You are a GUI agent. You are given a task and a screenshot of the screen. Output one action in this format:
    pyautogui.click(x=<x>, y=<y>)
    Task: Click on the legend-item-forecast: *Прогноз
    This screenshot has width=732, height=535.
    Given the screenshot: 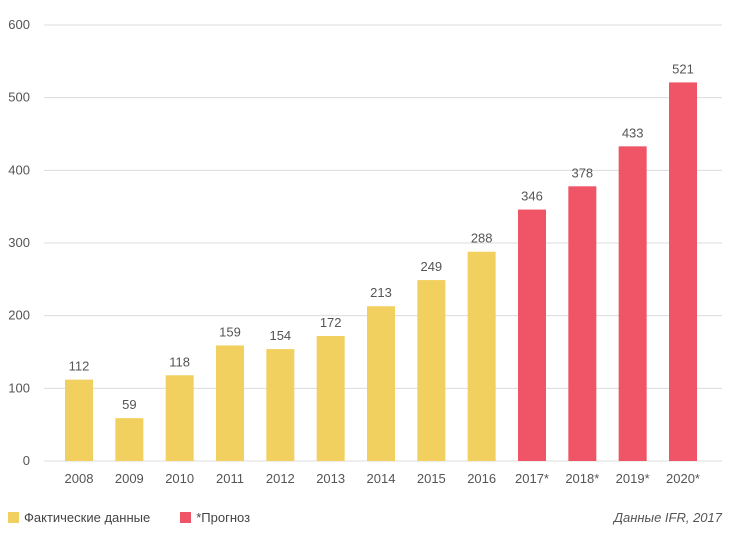 What is the action you would take?
    pyautogui.click(x=215, y=517)
    